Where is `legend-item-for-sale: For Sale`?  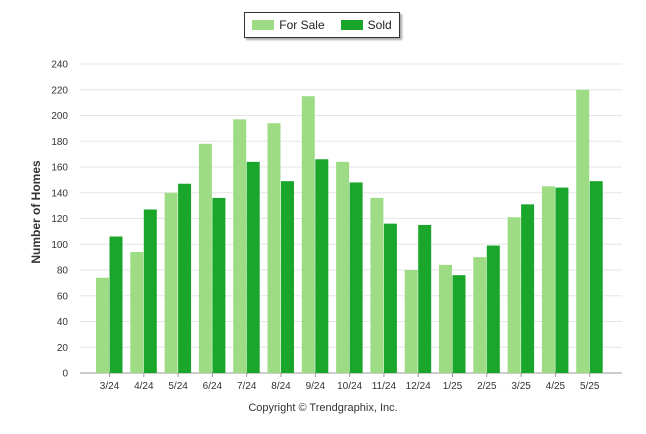 legend-item-for-sale: For Sale is located at coordinates (288, 25).